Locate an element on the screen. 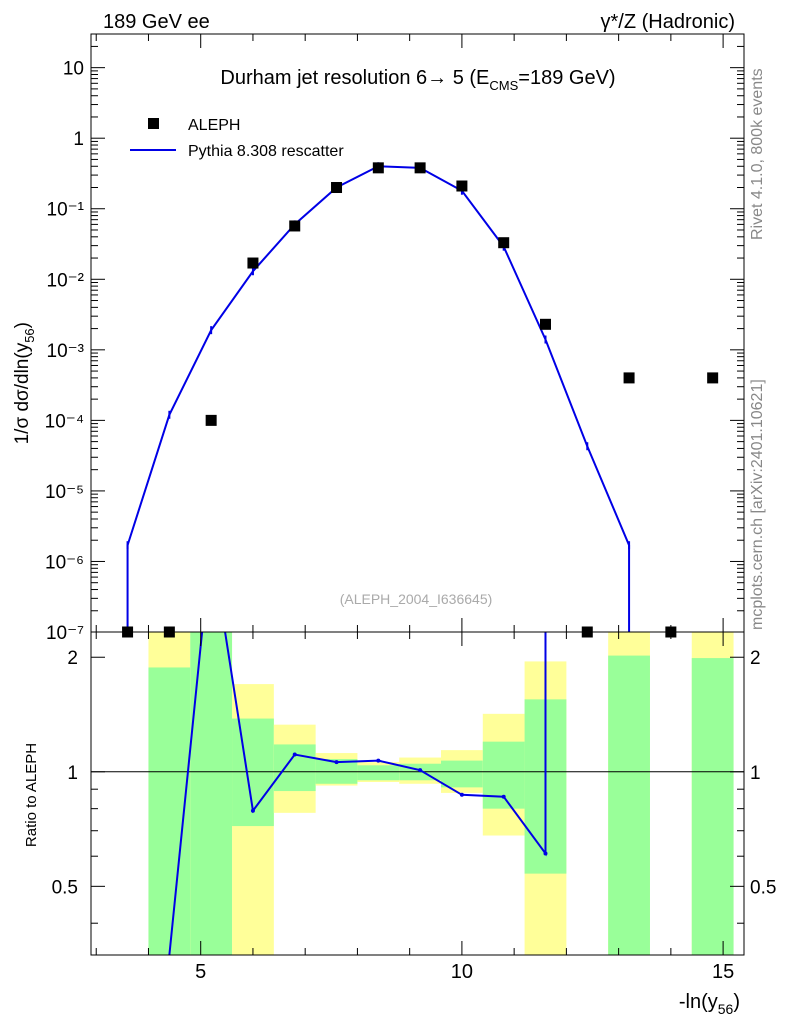  x-tick-label-5: 5 is located at coordinates (200, 972).